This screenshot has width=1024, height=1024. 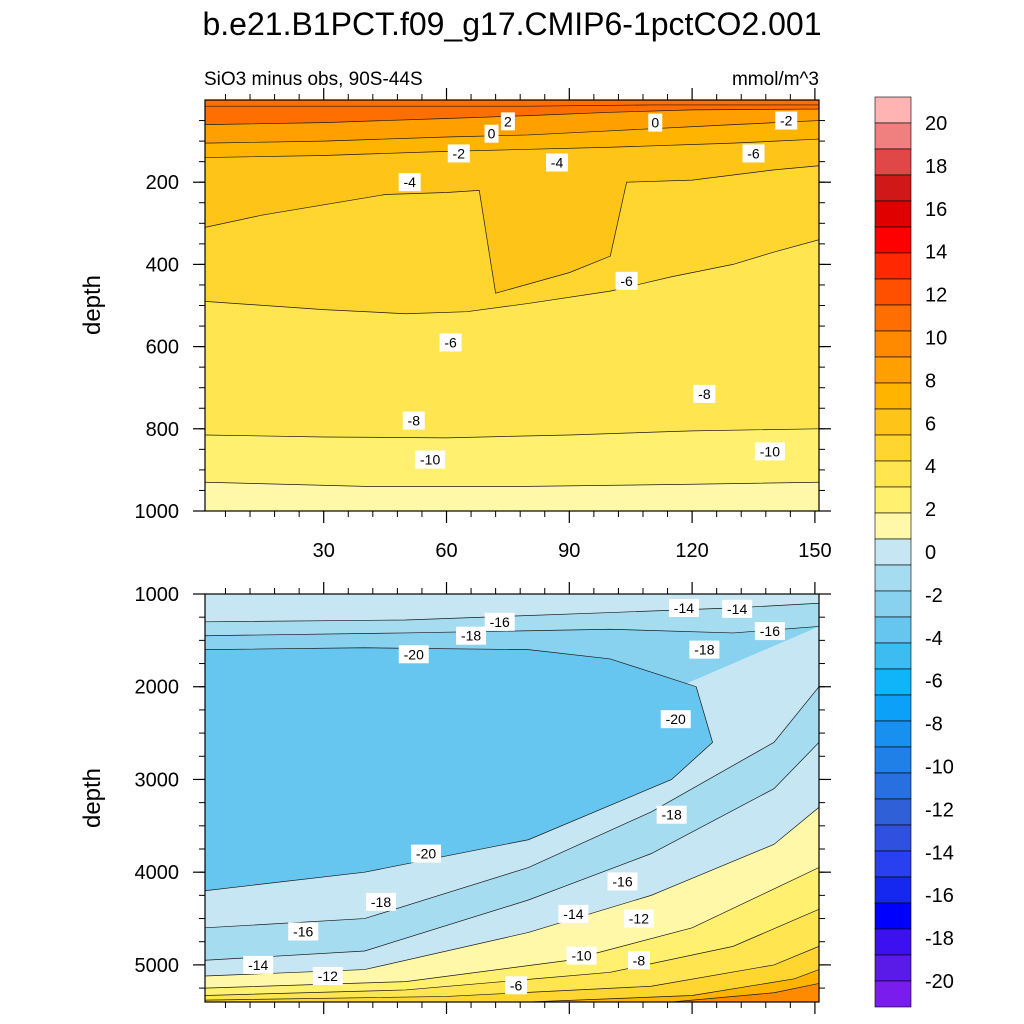 I want to click on colorbar-label: 4, so click(x=930, y=467).